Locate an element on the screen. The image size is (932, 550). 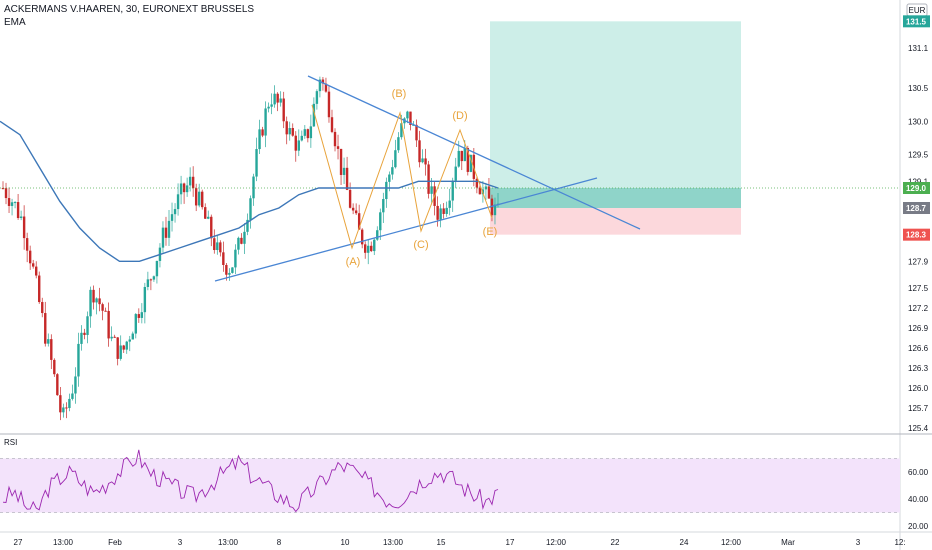
price-tick-label: 127.9 is located at coordinates (918, 261).